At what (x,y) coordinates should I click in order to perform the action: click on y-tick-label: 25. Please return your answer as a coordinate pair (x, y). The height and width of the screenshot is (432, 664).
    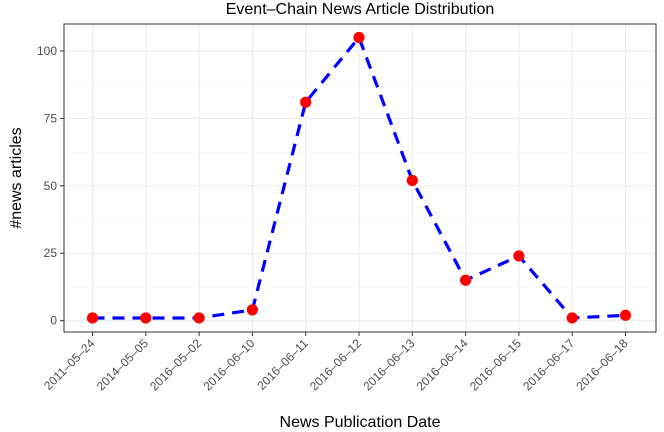
    Looking at the image, I should click on (51, 253).